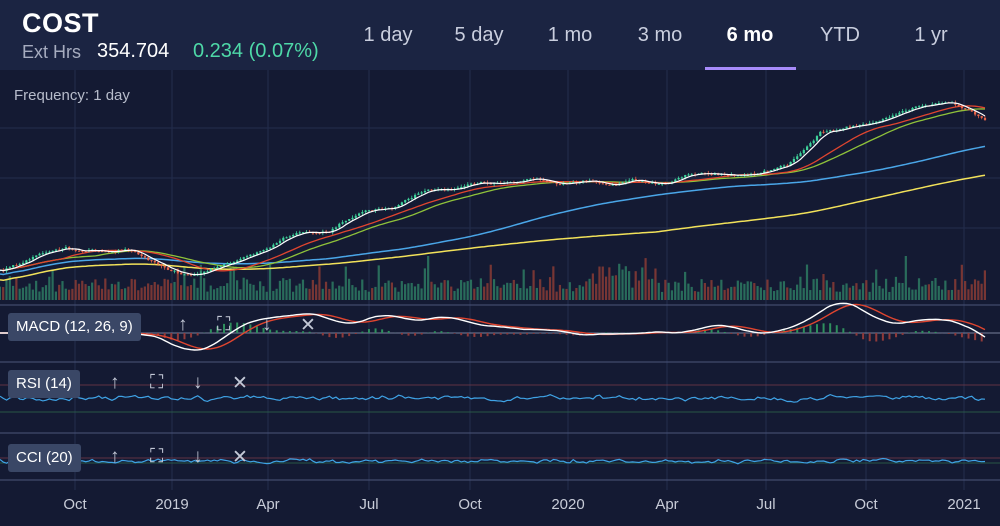 Image resolution: width=1000 pixels, height=526 pixels. I want to click on cci-close-icon: ✕, so click(240, 457).